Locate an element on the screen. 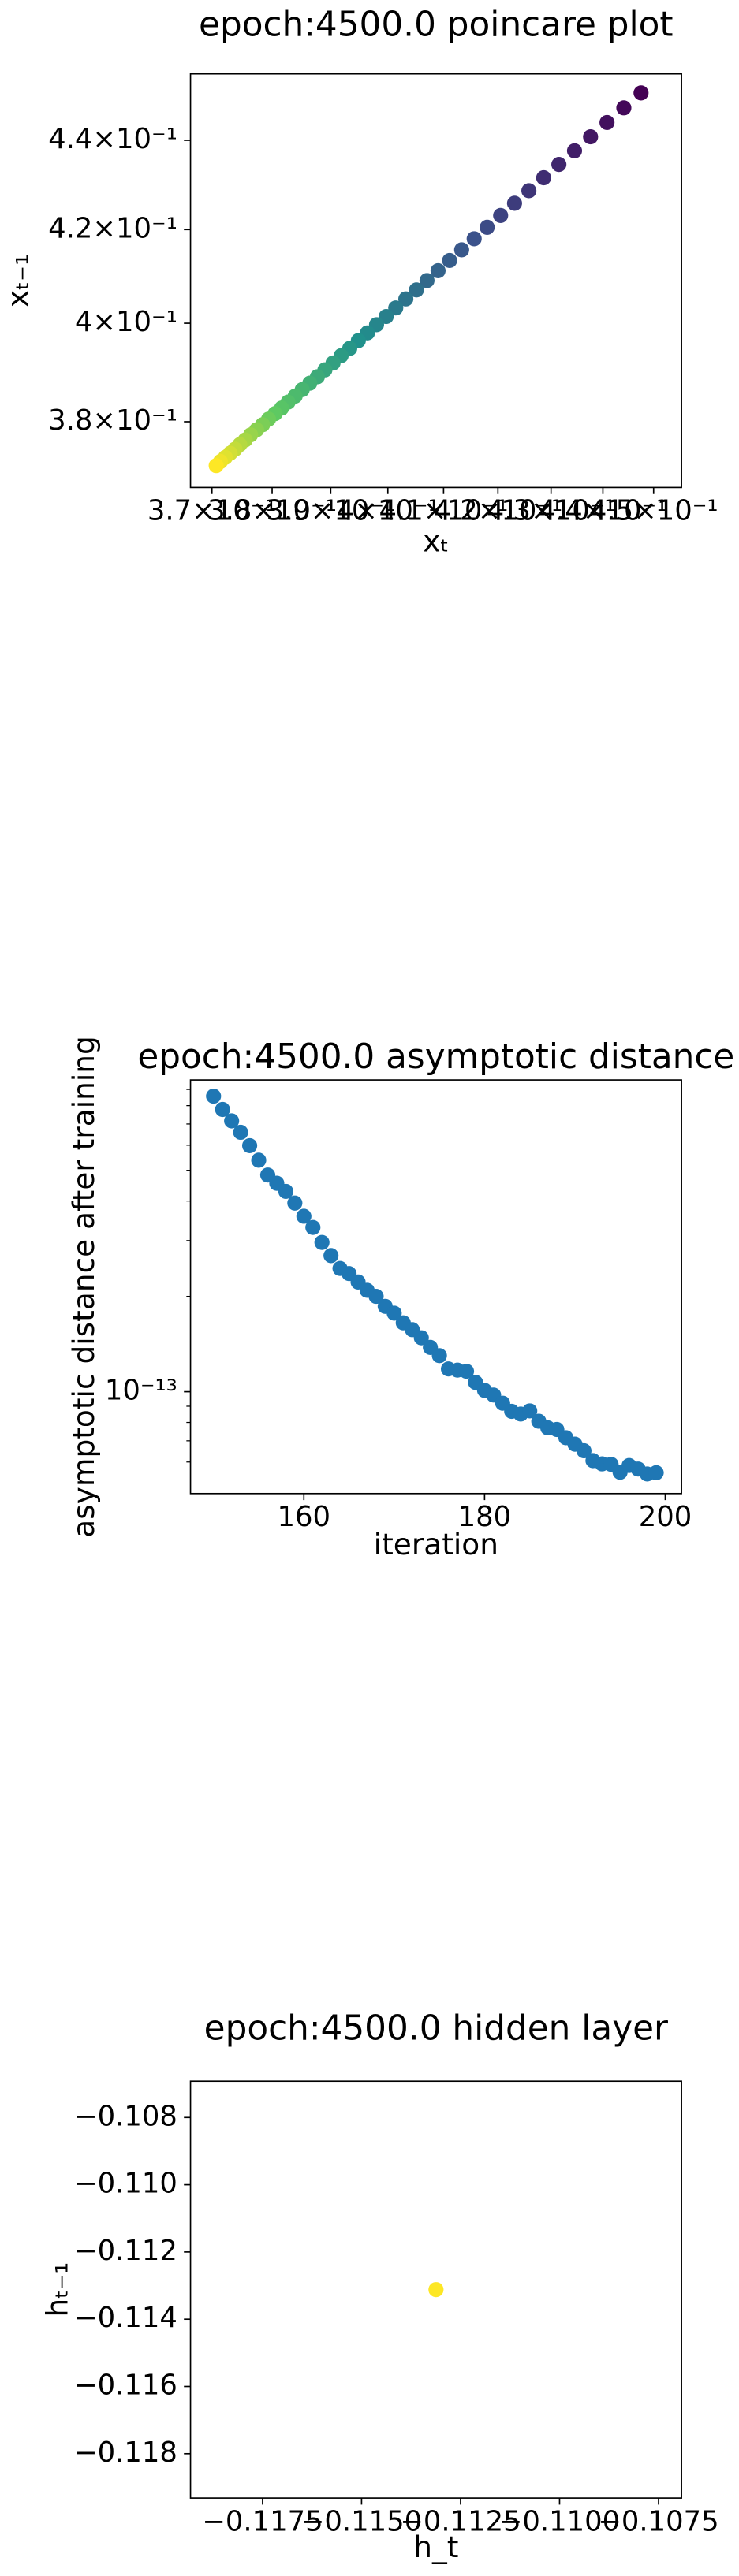 The image size is (739, 2576). y-tick-label: 10⁻¹³ is located at coordinates (141, 1391).